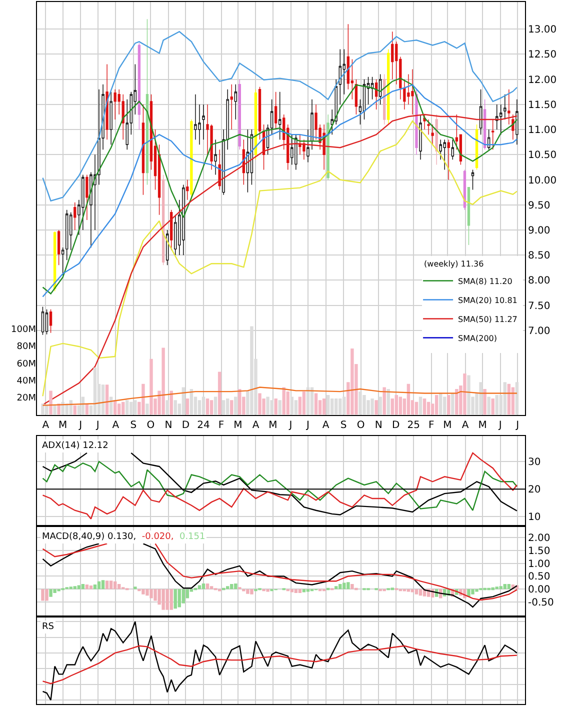 This screenshot has width=566, height=706. What do you see at coordinates (542, 105) in the screenshot?
I see `y-tick-label: 11.50` at bounding box center [542, 105].